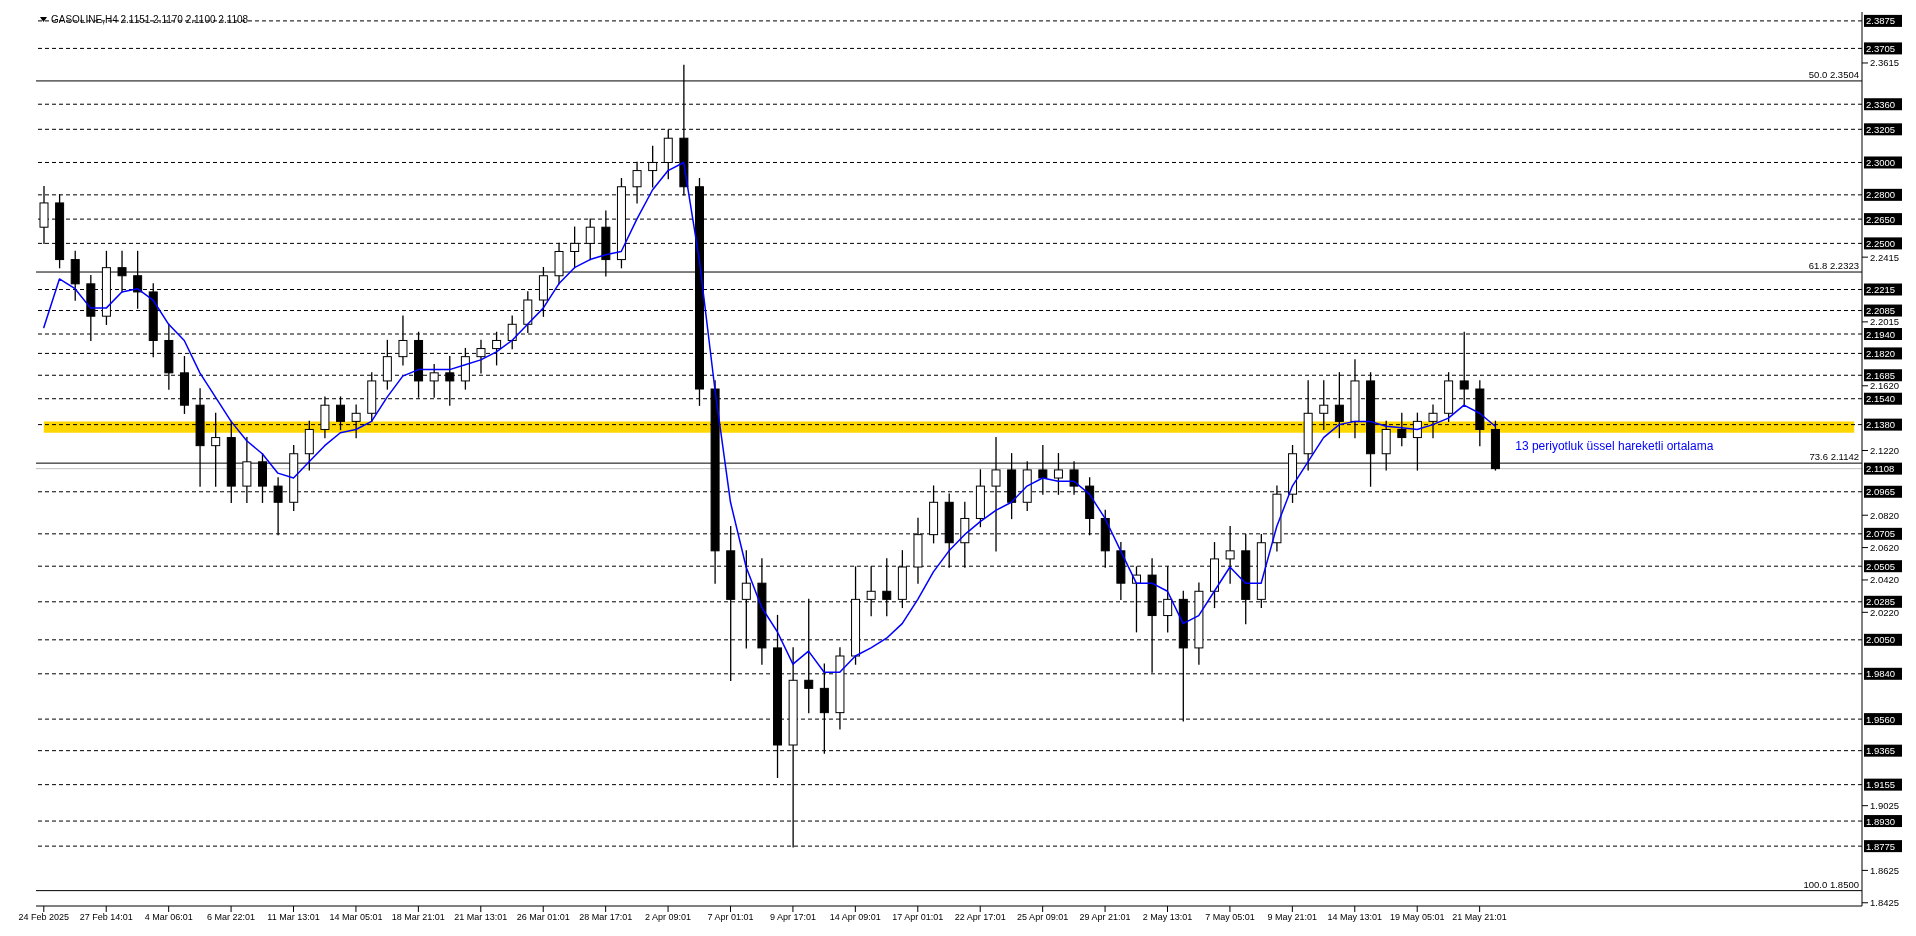 The image size is (1916, 936). What do you see at coordinates (1881, 534) in the screenshot?
I see `ref-line-label: 2.0705` at bounding box center [1881, 534].